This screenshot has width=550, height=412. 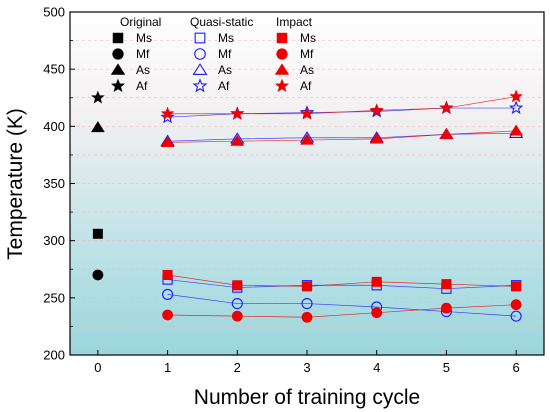 I want to click on quasi-static-mf-line, so click(x=342, y=305).